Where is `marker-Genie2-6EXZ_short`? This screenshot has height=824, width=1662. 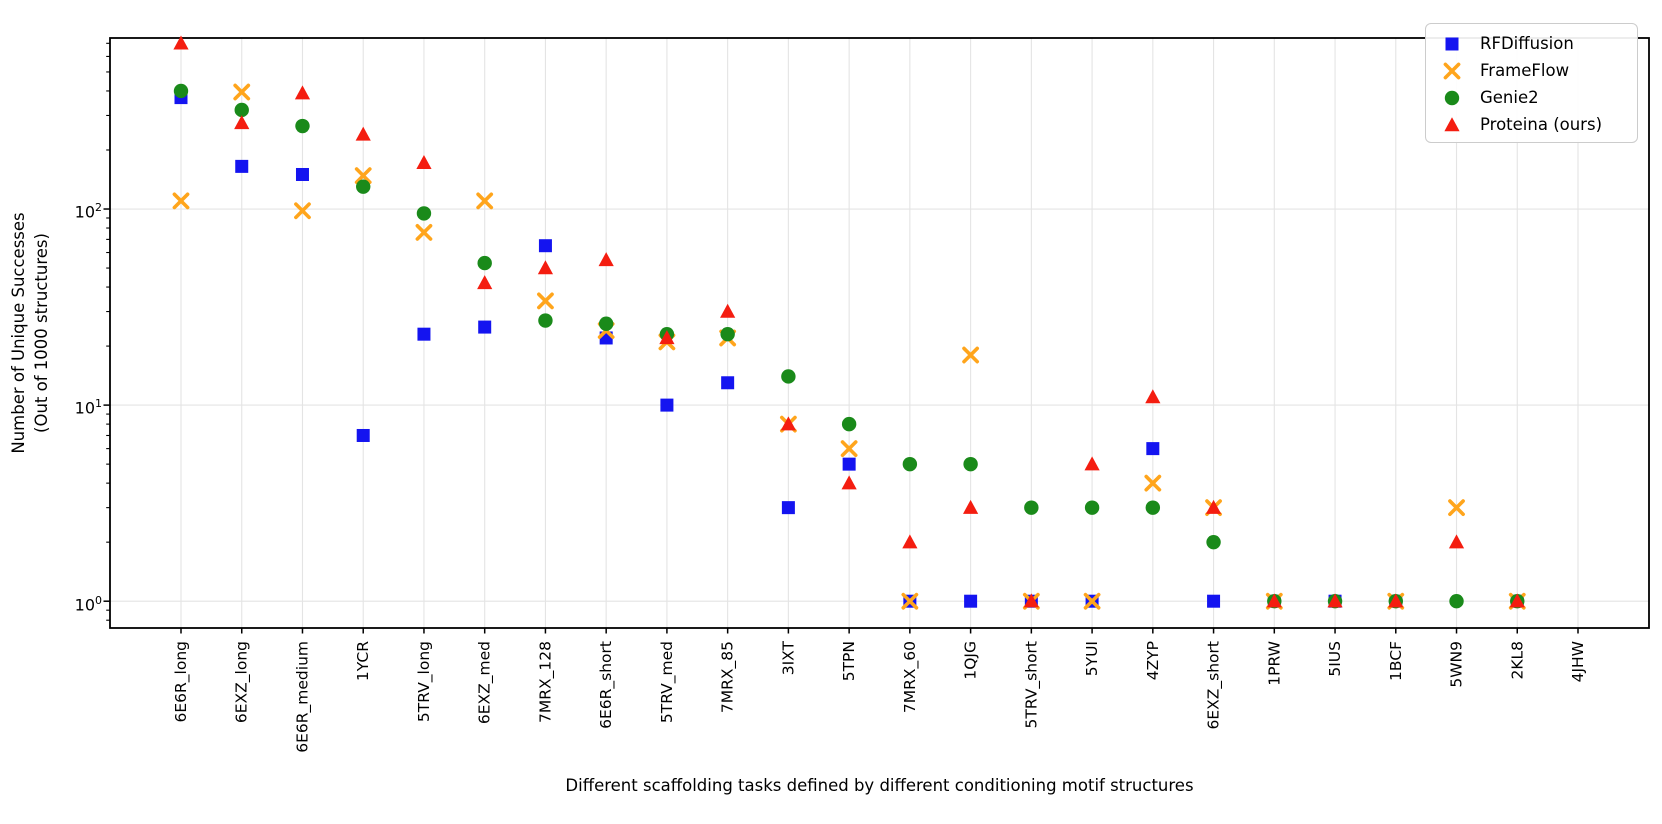 marker-Genie2-6EXZ_short is located at coordinates (1213, 542).